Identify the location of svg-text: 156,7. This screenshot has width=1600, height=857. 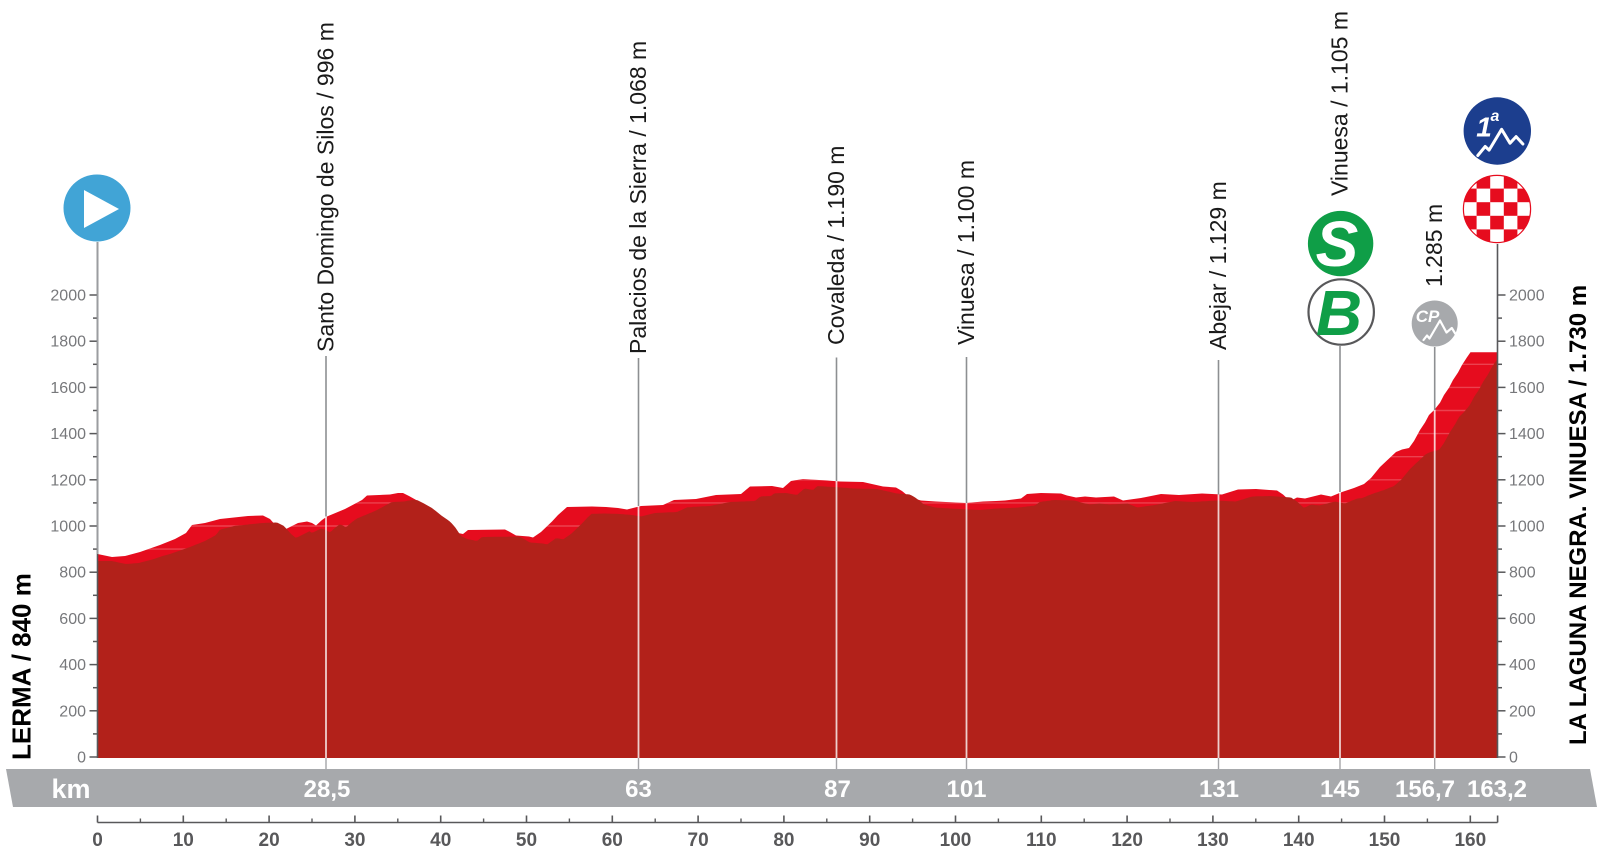
(1425, 789).